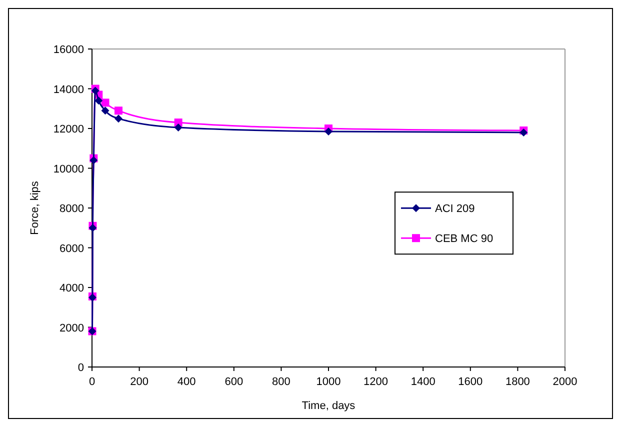  I want to click on x-tick-label: 1800, so click(517, 382).